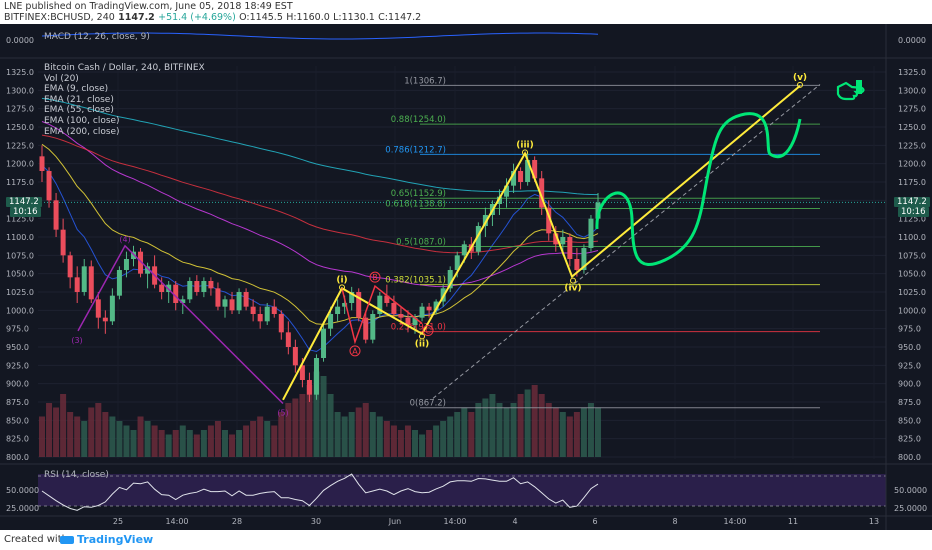 This screenshot has width=932, height=550. I want to click on price-tick-right: 1325.0, so click(912, 72).